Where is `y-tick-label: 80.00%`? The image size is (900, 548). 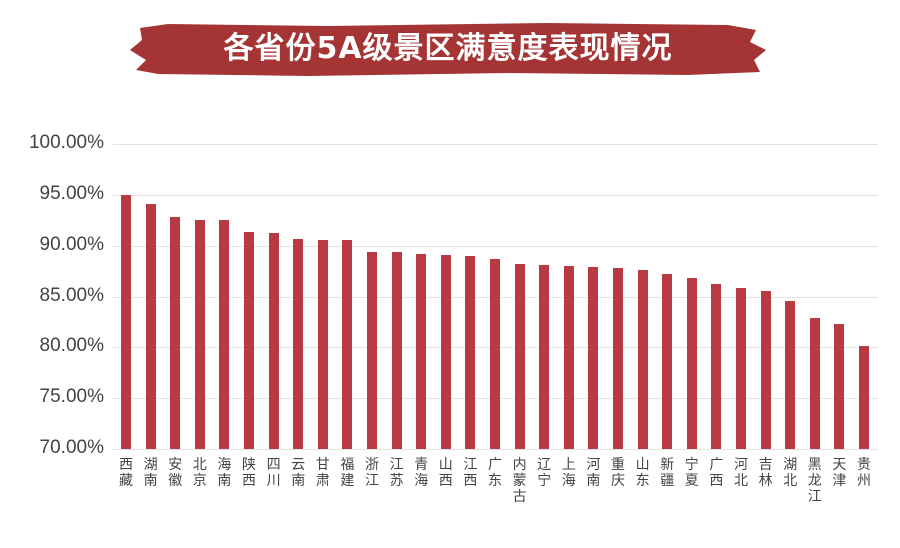
y-tick-label: 80.00% is located at coordinates (71, 346).